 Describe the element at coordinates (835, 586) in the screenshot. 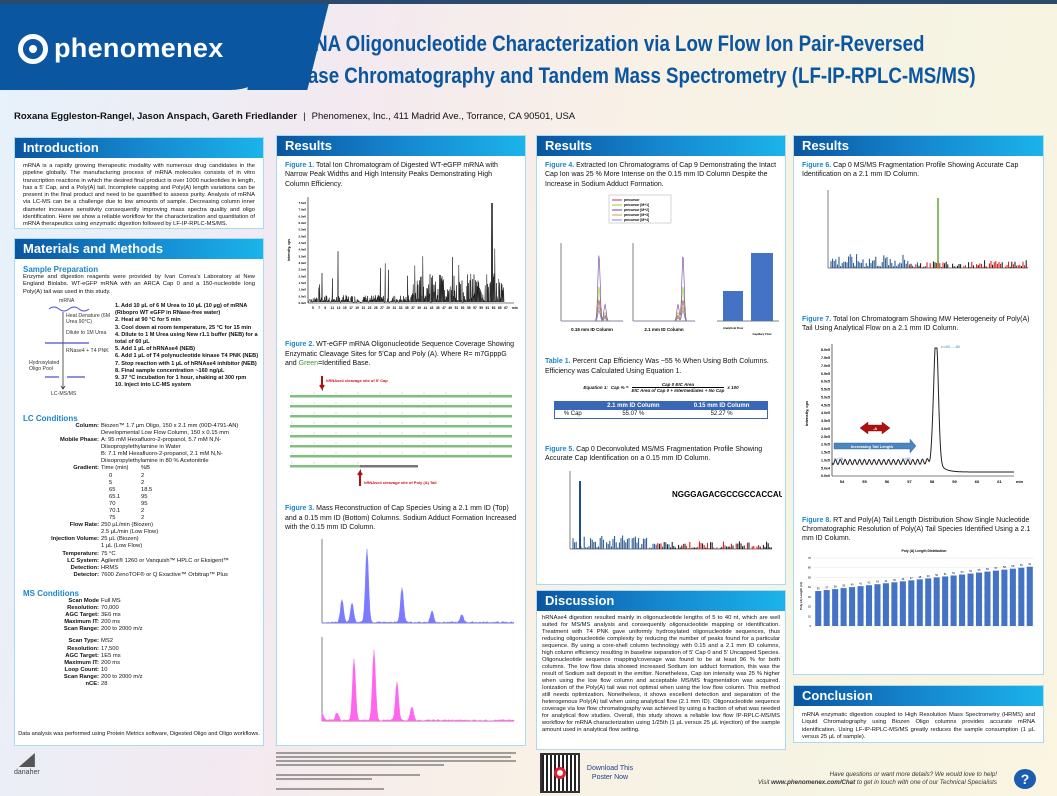

I see `bar-value-label: 38` at that location.